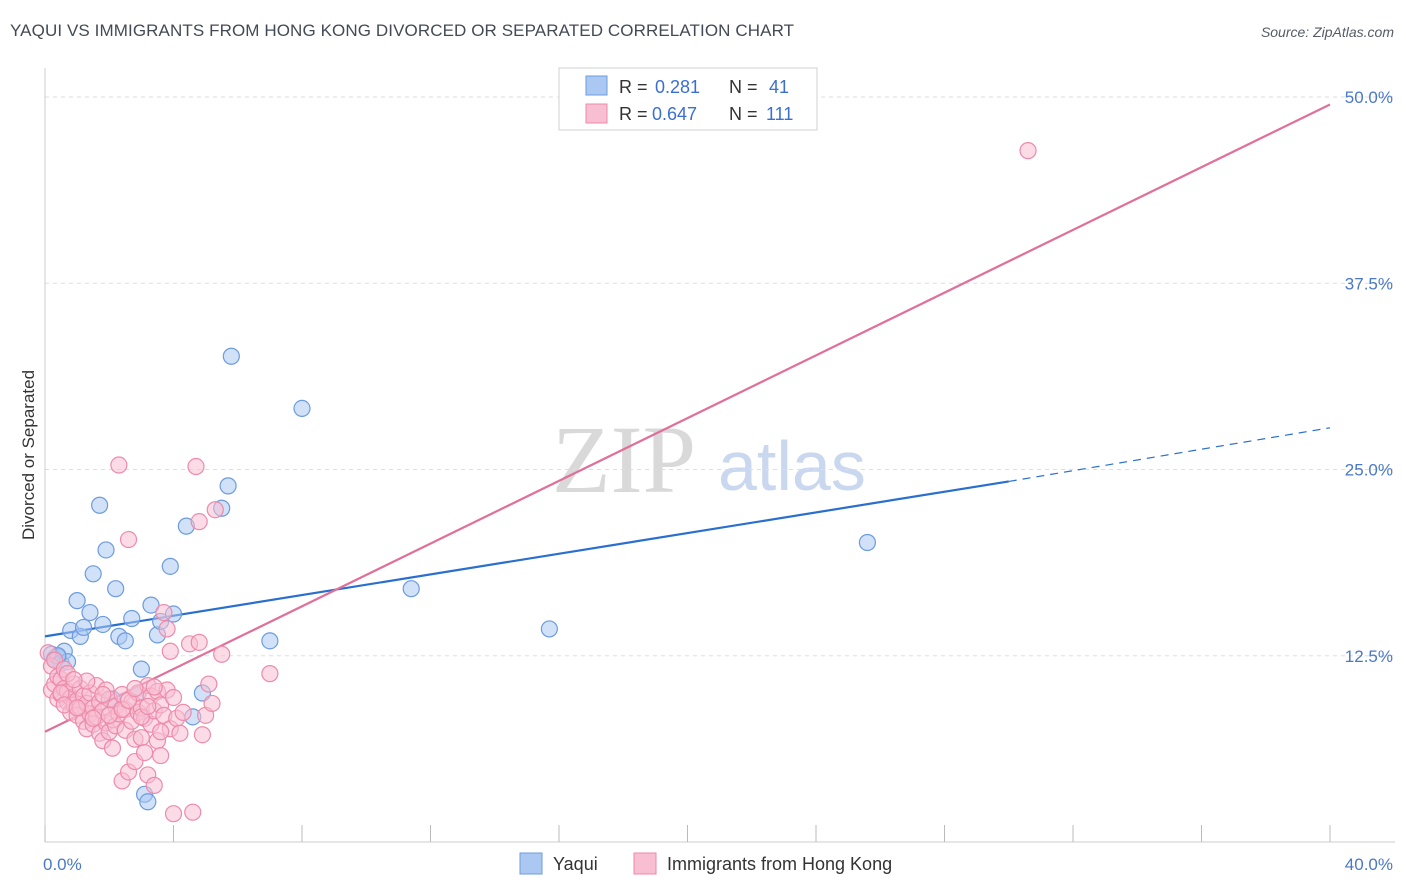 The height and width of the screenshot is (892, 1406). Describe the element at coordinates (779, 114) in the screenshot. I see `legend-n-value-2: 111` at that location.